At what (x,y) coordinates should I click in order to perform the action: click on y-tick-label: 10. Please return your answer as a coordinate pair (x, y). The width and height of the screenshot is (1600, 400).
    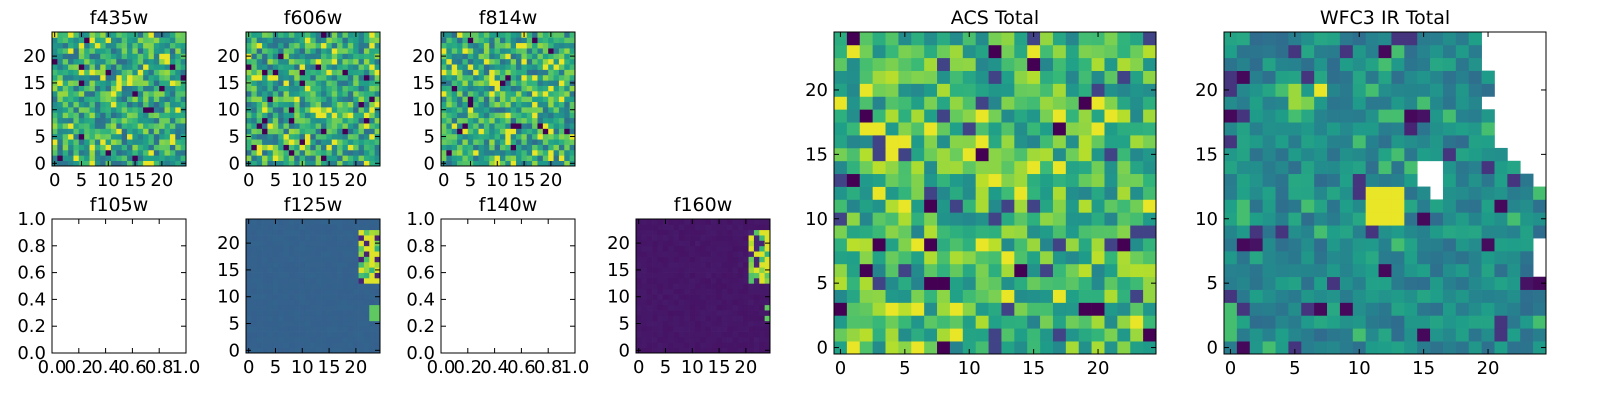
    Looking at the image, I should click on (816, 219).